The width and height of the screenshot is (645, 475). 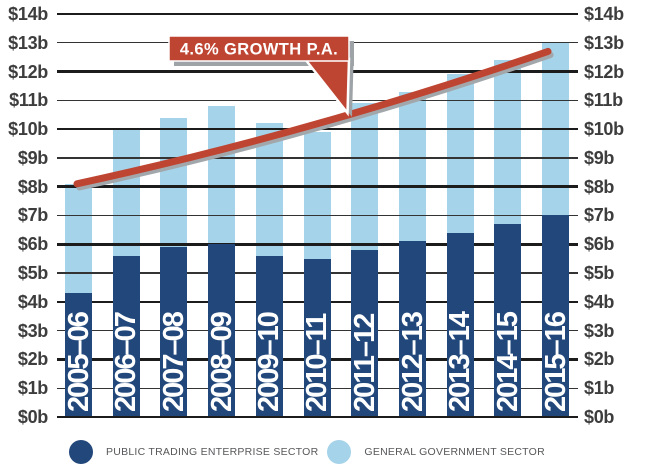 I want to click on y-axis-tick-label-right: $2b, so click(x=599, y=359).